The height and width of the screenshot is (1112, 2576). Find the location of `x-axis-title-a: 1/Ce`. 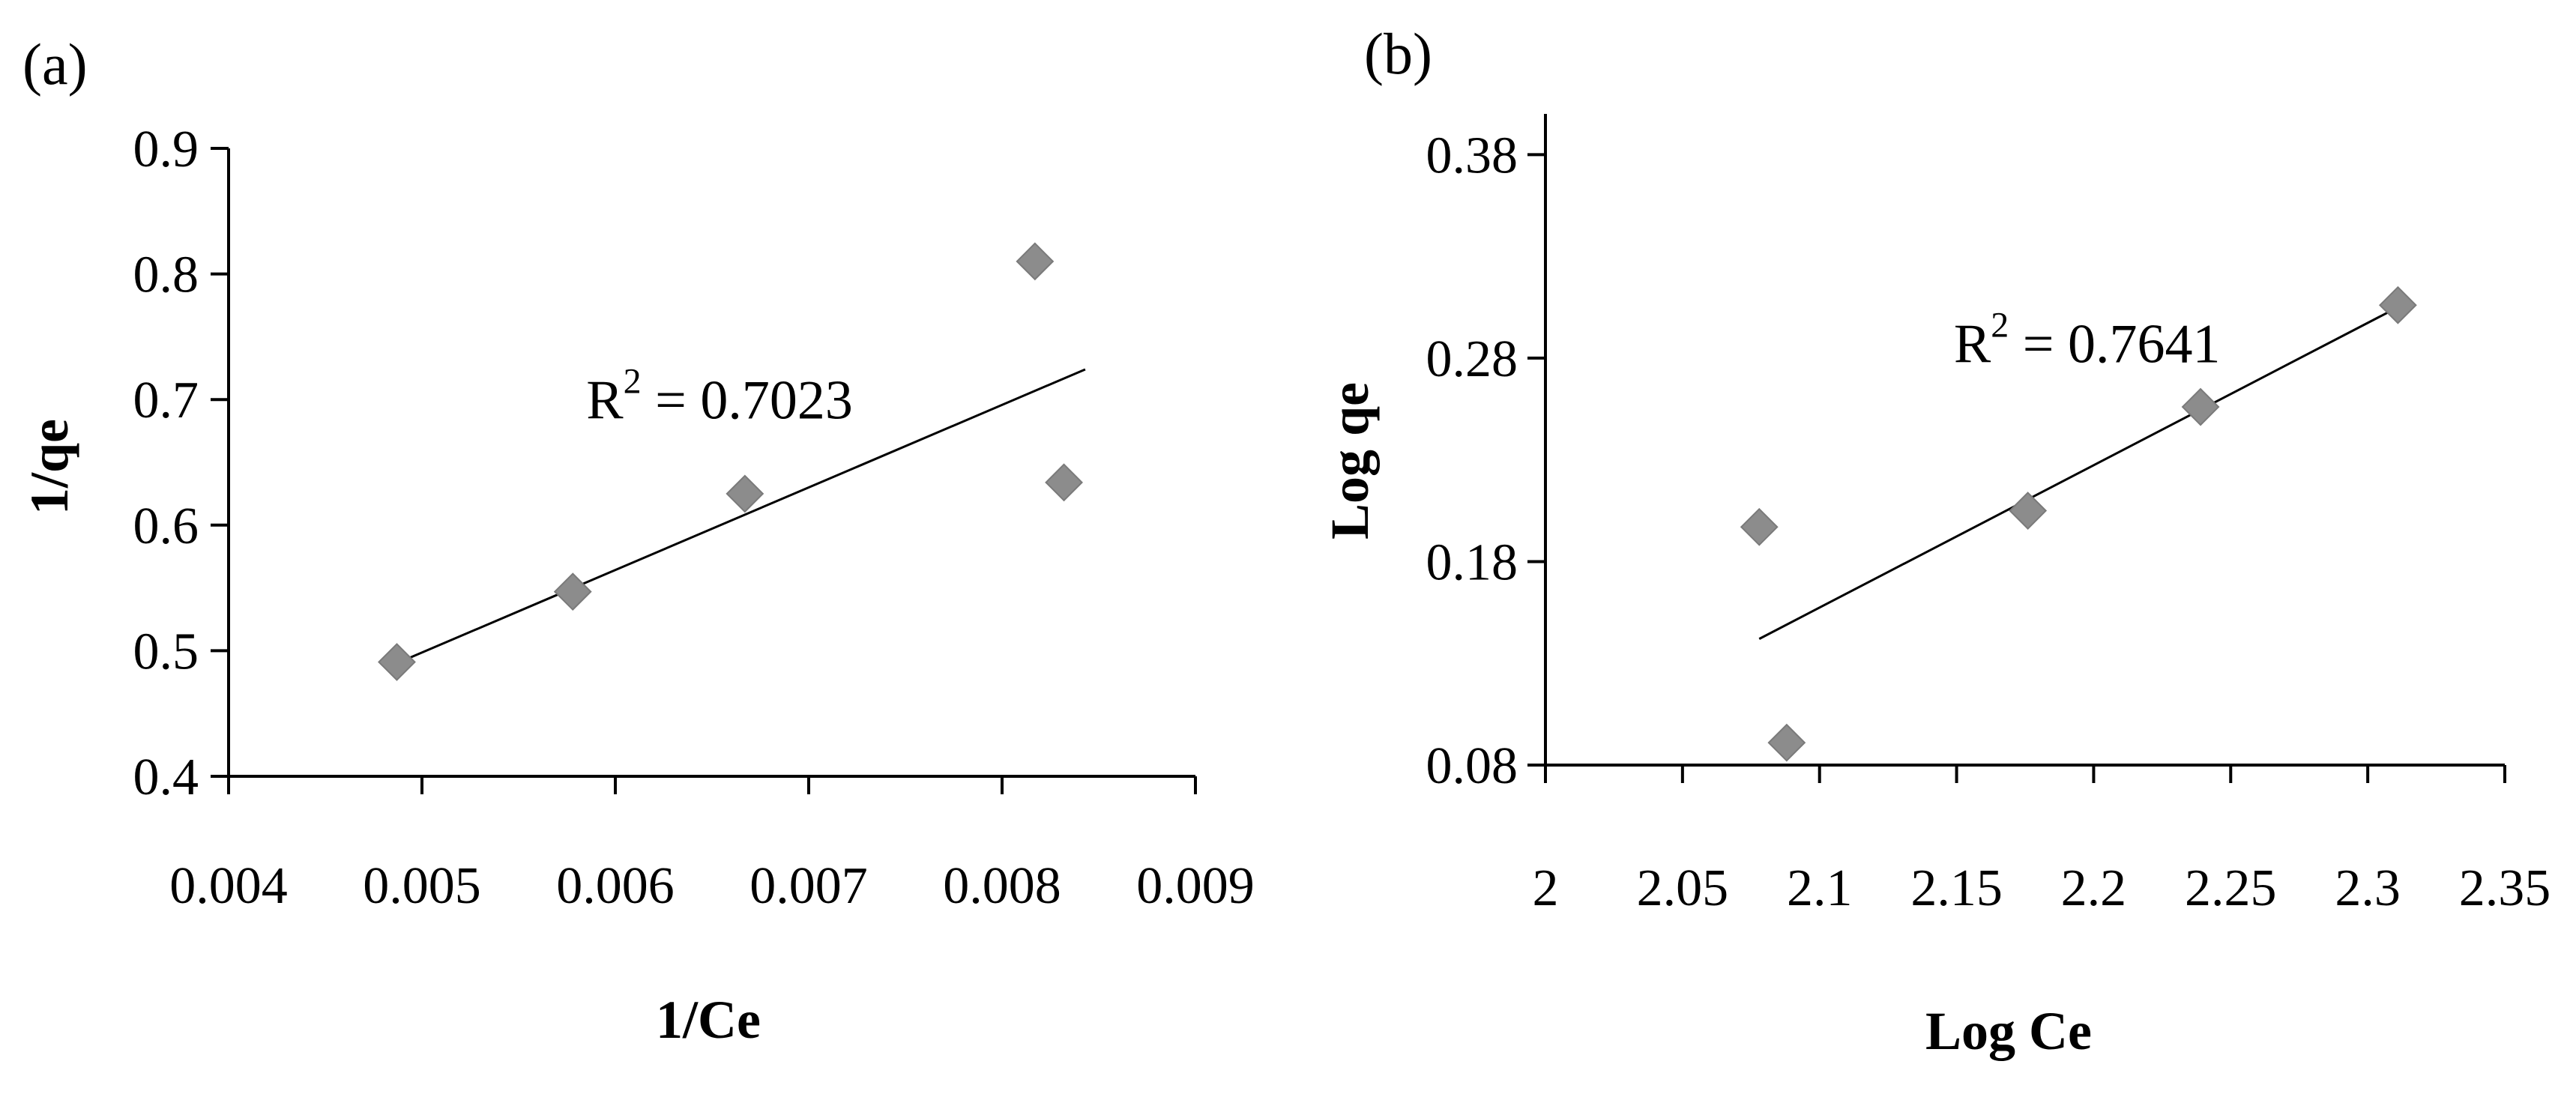

x-axis-title-a: 1/Ce is located at coordinates (708, 1020).